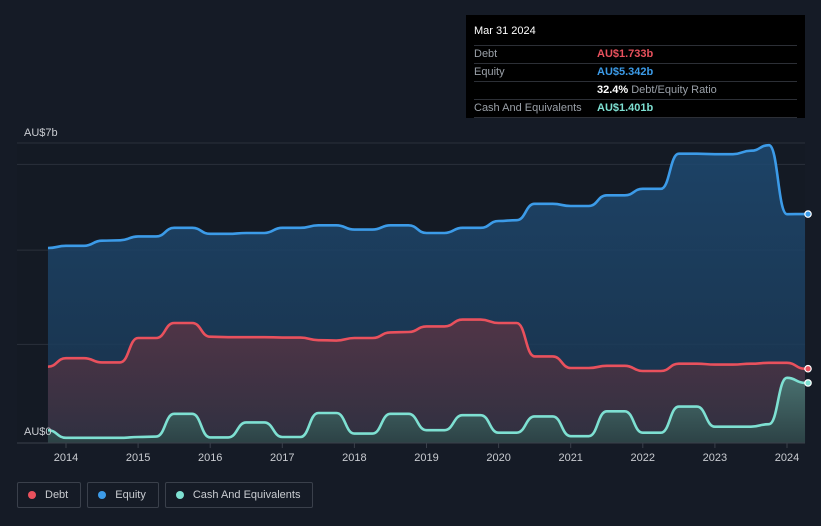  I want to click on cash-area, so click(426, 410).